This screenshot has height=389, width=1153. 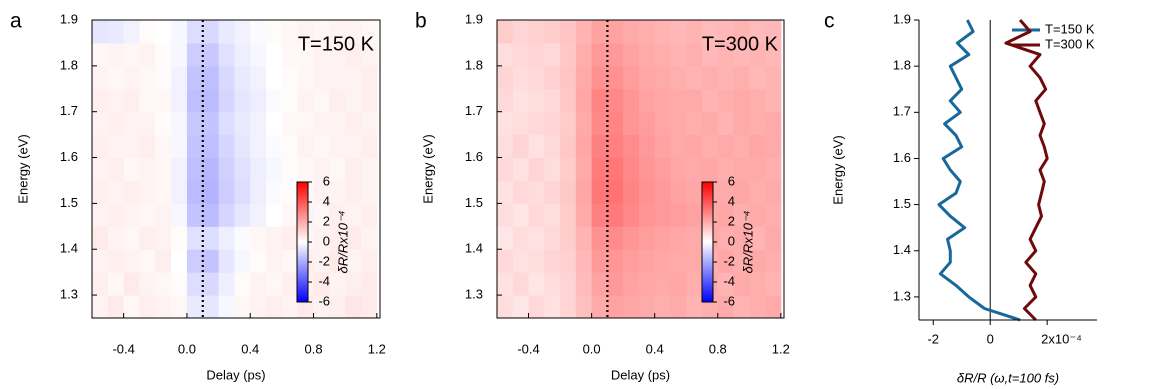 I want to click on colorbar-tick-label: -4, so click(x=729, y=280).